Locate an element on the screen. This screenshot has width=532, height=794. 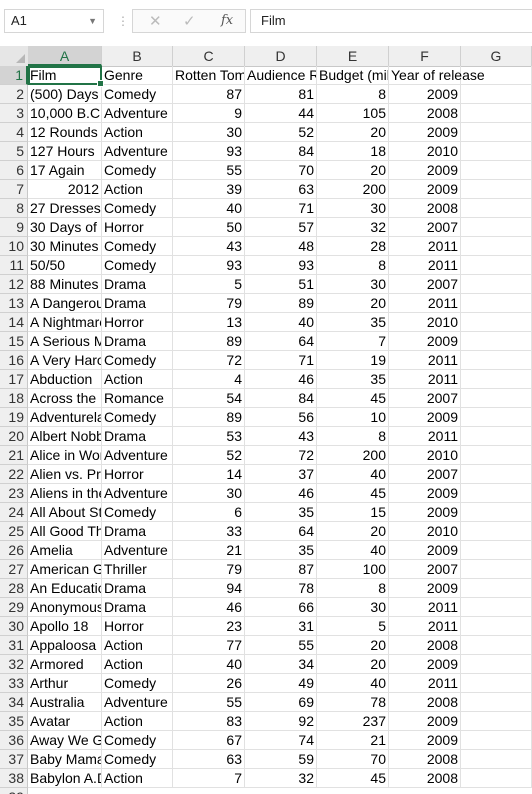
table-cell: 7 is located at coordinates (209, 778).